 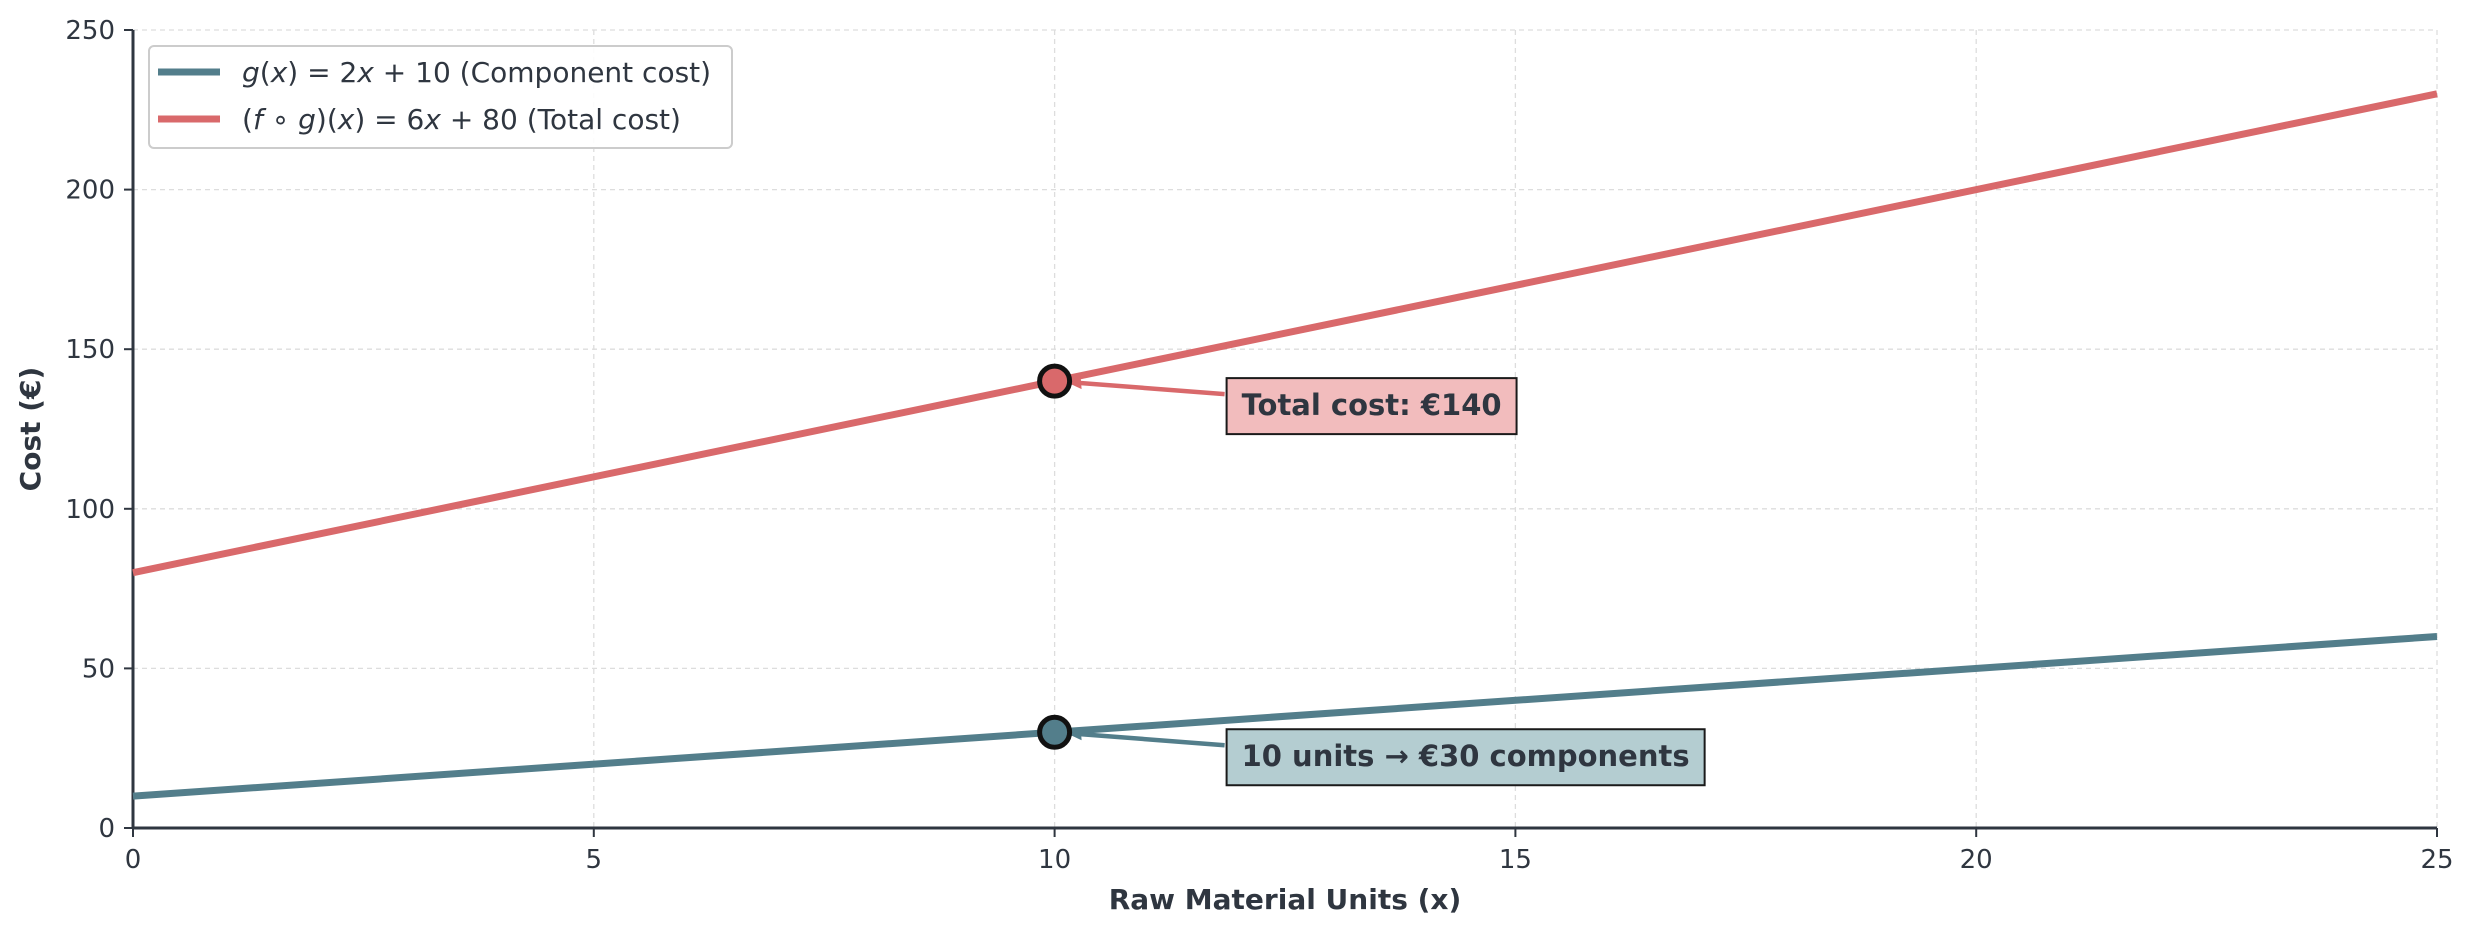 What do you see at coordinates (1055, 732) in the screenshot?
I see `data-point-marker-g` at bounding box center [1055, 732].